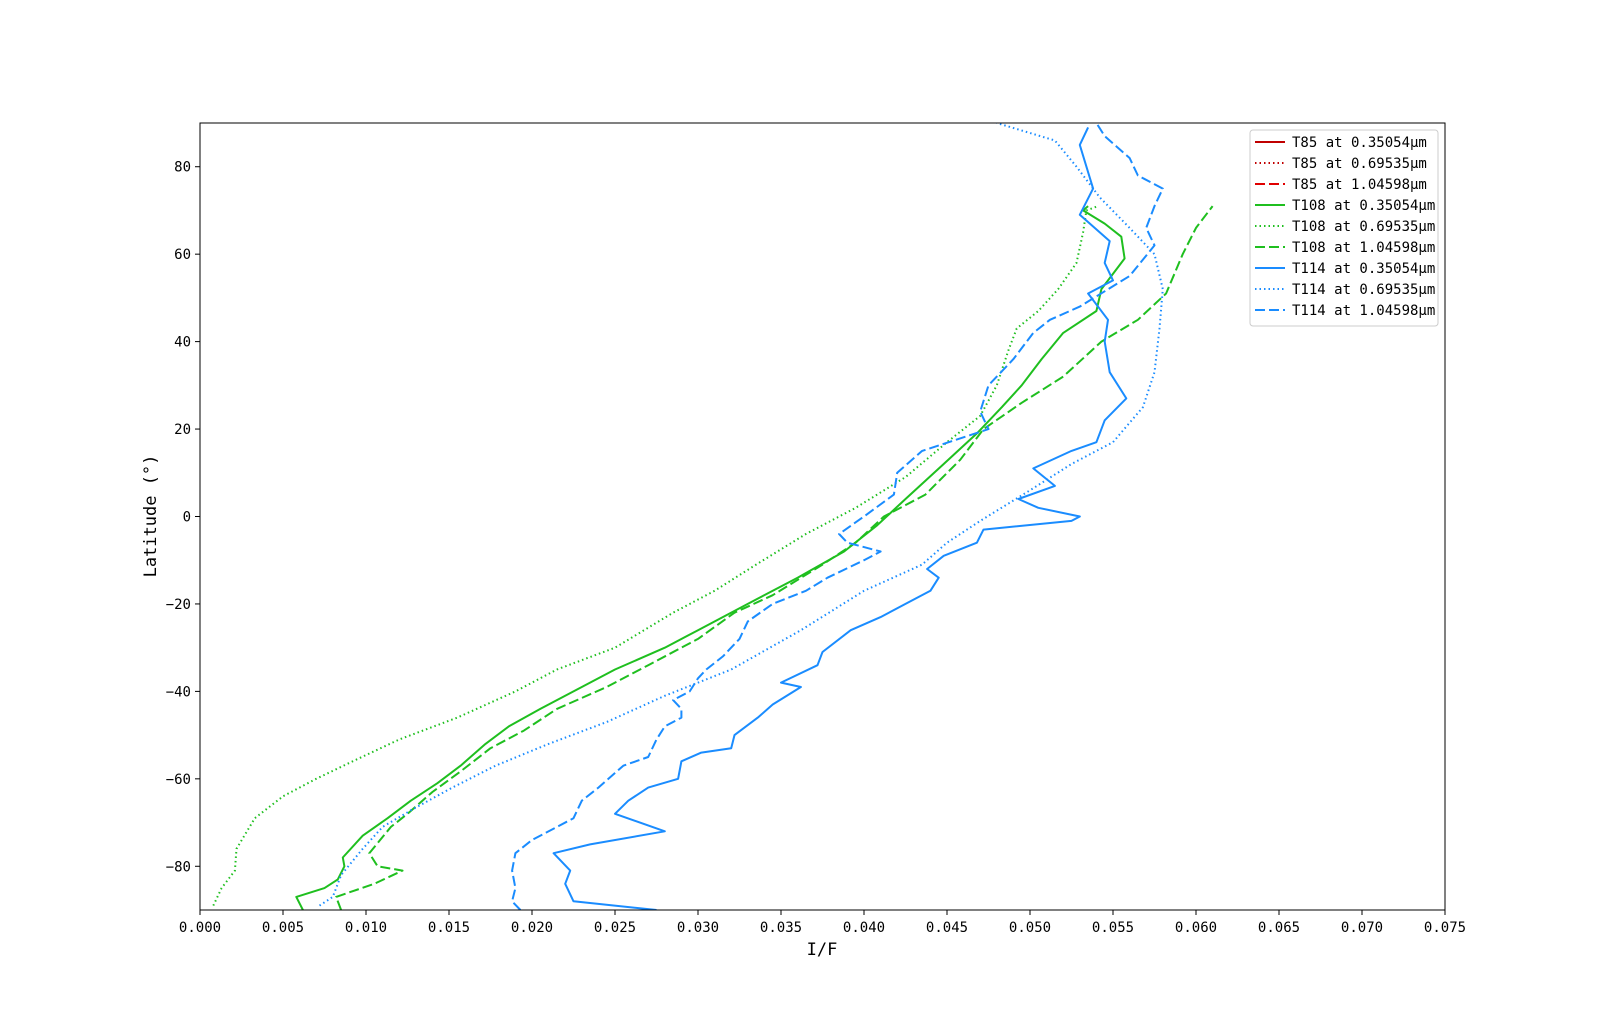 The height and width of the screenshot is (1024, 1600). I want to click on x-tick-label: 0.075, so click(1445, 928).